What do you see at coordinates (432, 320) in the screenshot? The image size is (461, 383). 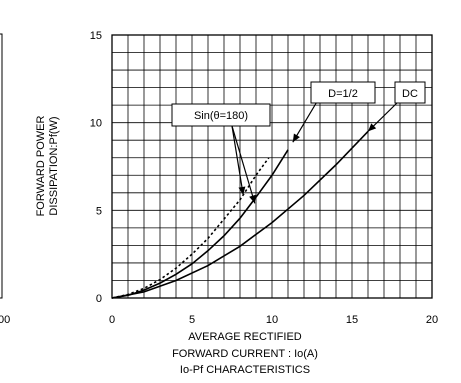 I see `x-tick-label: 20` at bounding box center [432, 320].